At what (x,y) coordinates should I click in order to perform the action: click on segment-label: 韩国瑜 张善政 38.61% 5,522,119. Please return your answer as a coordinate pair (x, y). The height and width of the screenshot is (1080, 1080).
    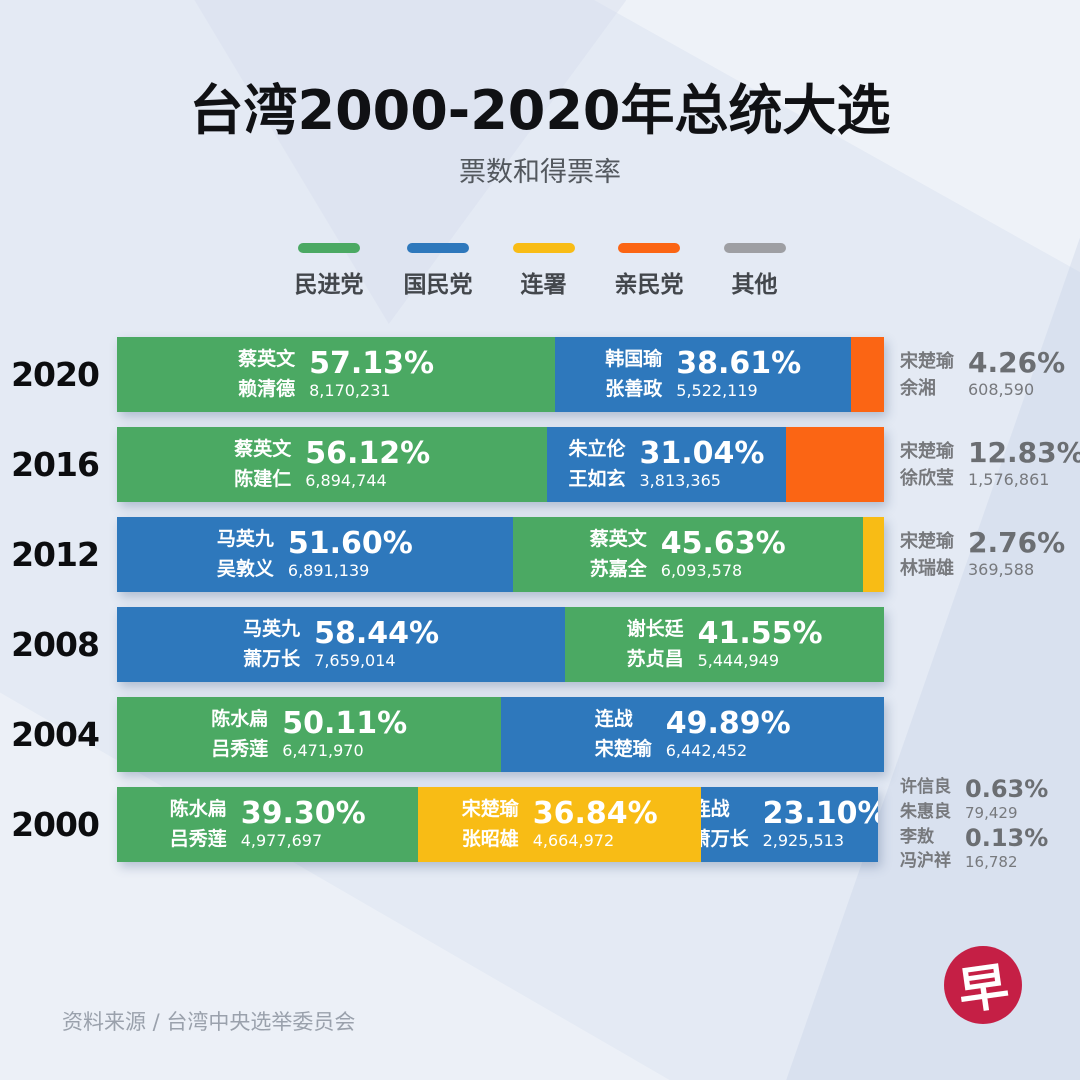
    Looking at the image, I should click on (703, 374).